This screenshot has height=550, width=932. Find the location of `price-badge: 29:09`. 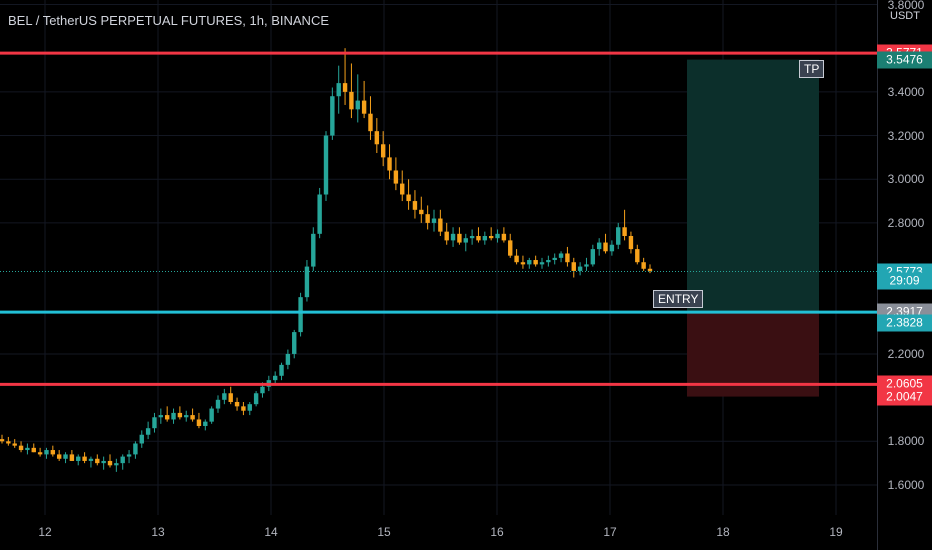

price-badge: 29:09 is located at coordinates (904, 281).